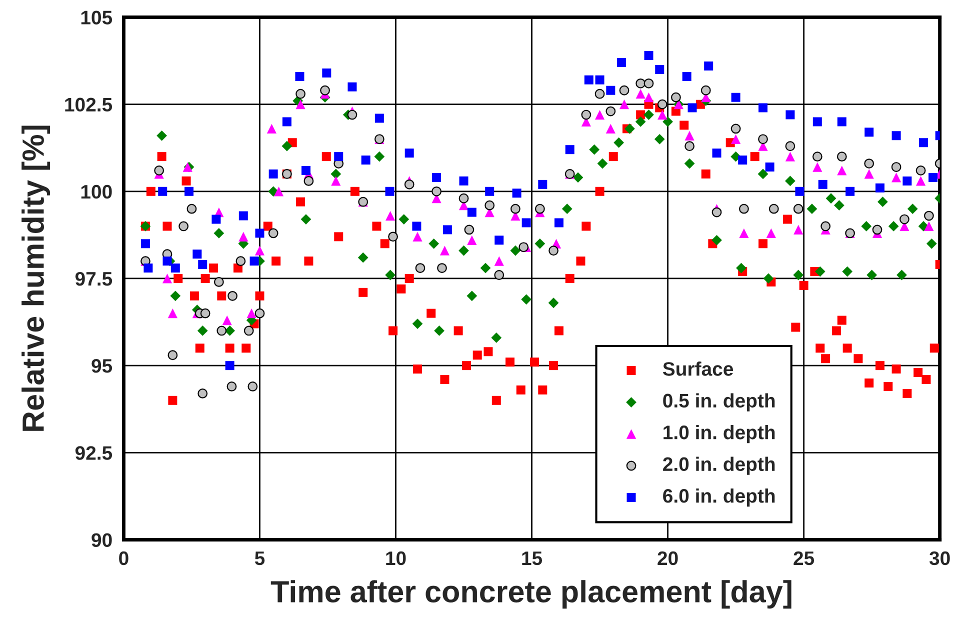  What do you see at coordinates (93, 279) in the screenshot?
I see `y-tick-label: 97.5` at bounding box center [93, 279].